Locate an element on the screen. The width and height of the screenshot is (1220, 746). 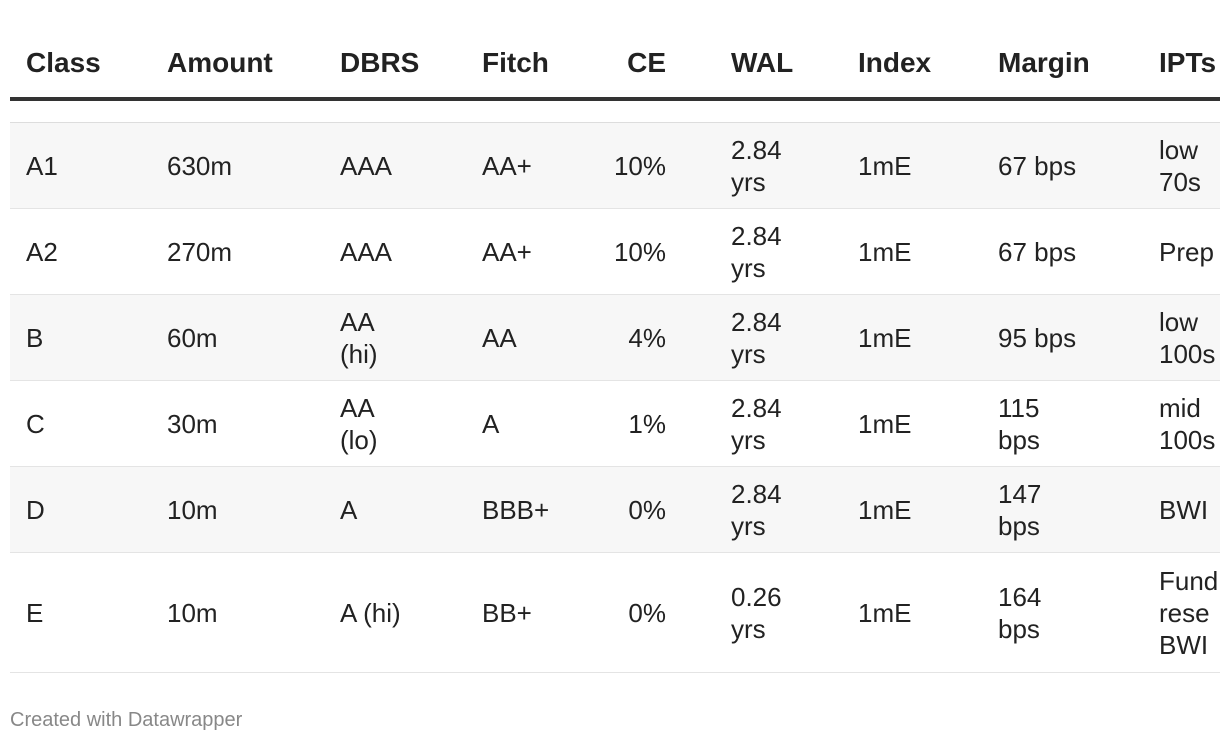
column-header: Index is located at coordinates (895, 62).